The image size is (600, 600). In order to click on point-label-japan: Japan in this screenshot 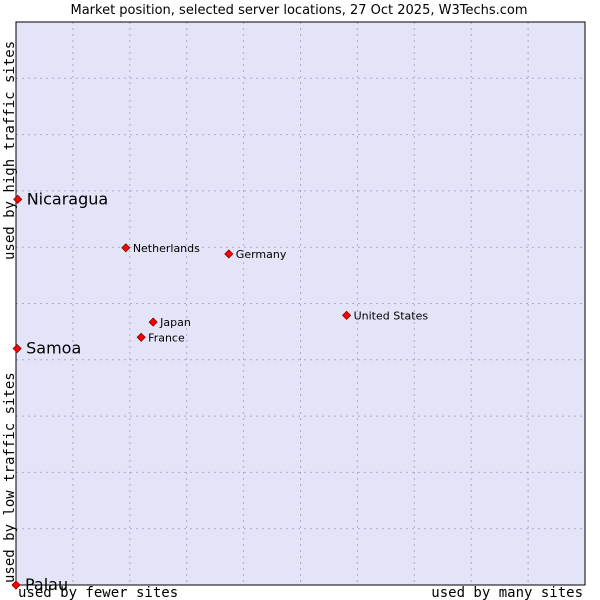, I will do `click(175, 322)`.